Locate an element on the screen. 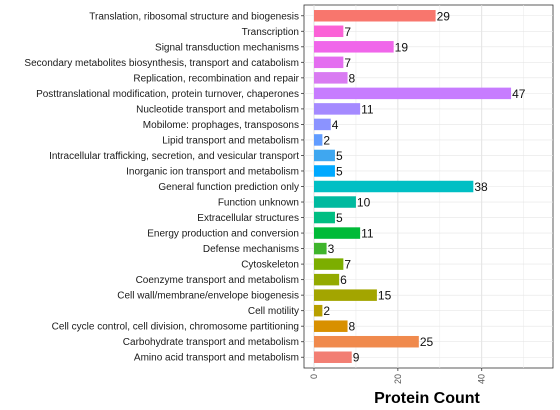 The height and width of the screenshot is (410, 560). category-label: Cell motility is located at coordinates (273, 311).